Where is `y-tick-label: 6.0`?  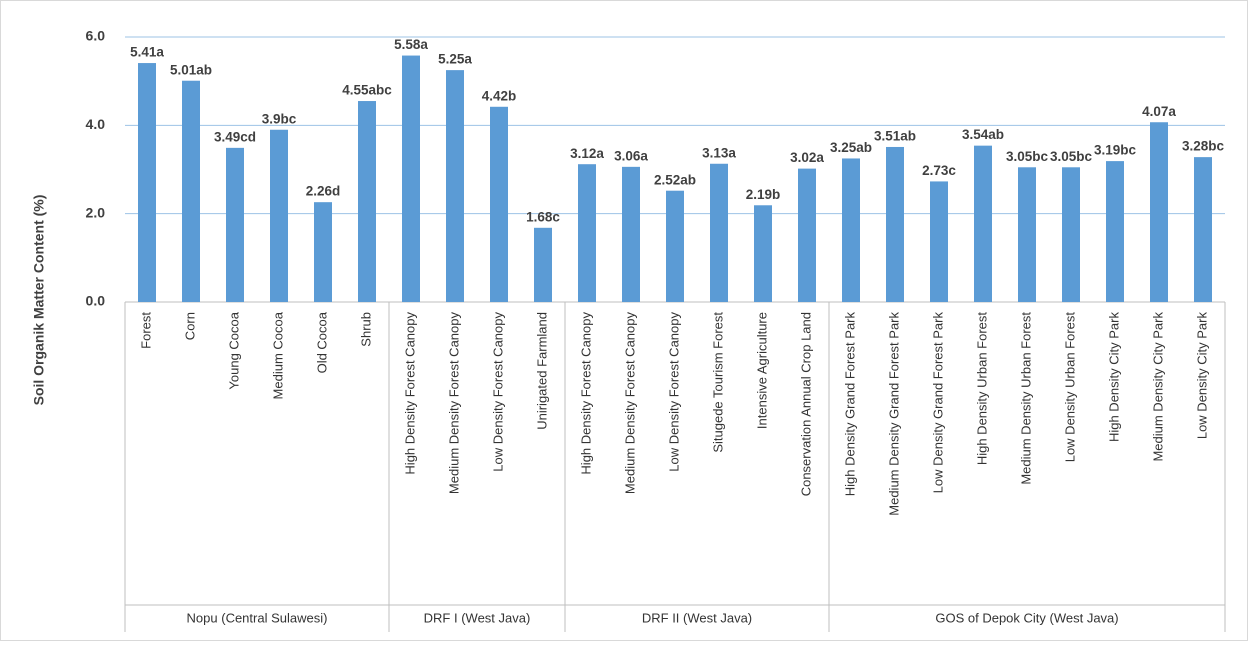
y-tick-label: 6.0 is located at coordinates (96, 36).